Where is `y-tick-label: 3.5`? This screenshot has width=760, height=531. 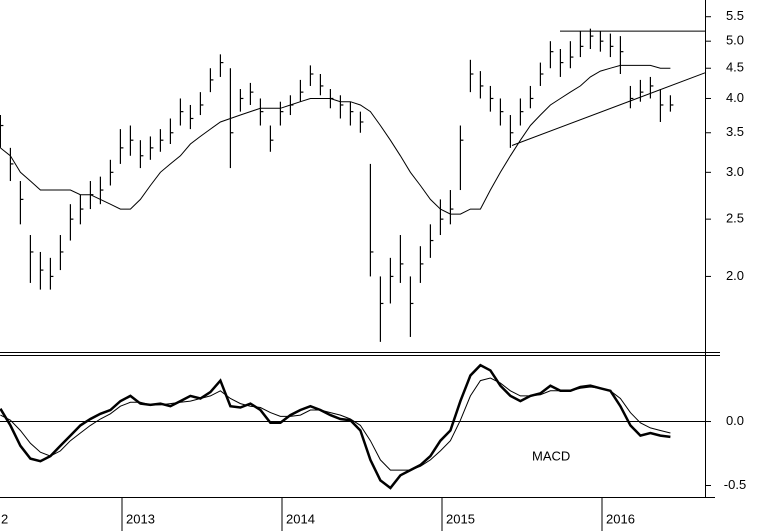
y-tick-label: 3.5 is located at coordinates (735, 131).